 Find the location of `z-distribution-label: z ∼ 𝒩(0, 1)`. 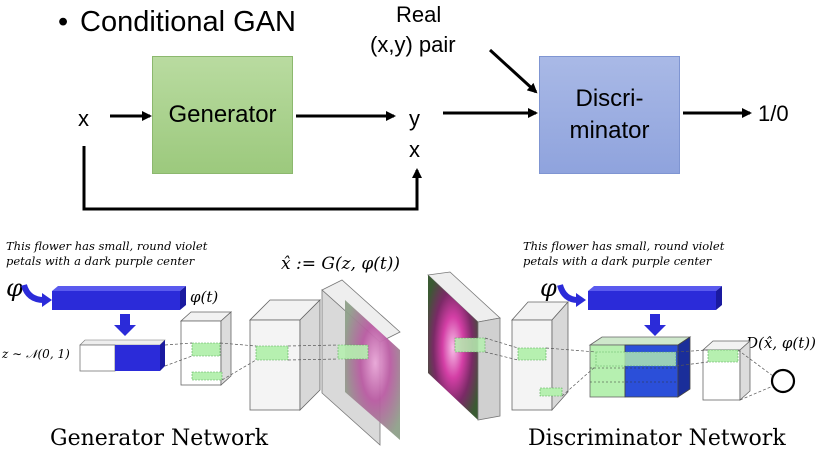

z-distribution-label: z ∼ 𝒩(0, 1) is located at coordinates (36, 354).